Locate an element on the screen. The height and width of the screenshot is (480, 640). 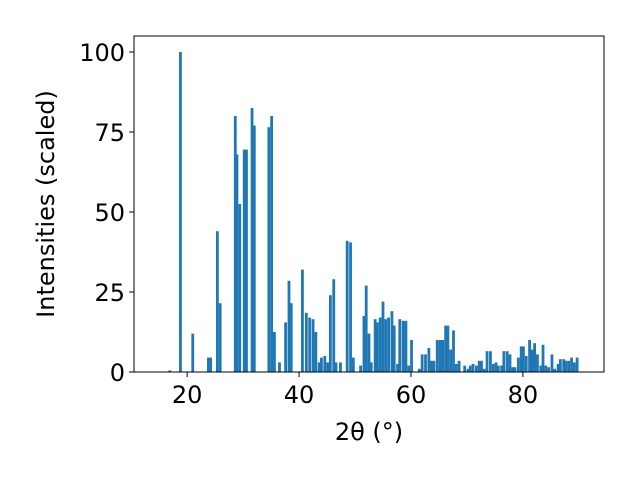
y-axis-ticks: 0 25 50 75 100 is located at coordinates (106, 213).